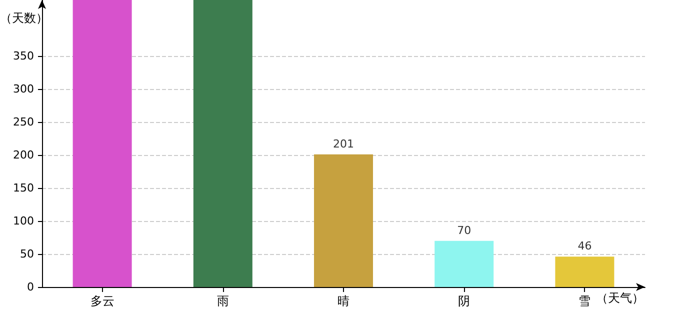  I want to click on y-tick-label: 300, so click(23, 89).